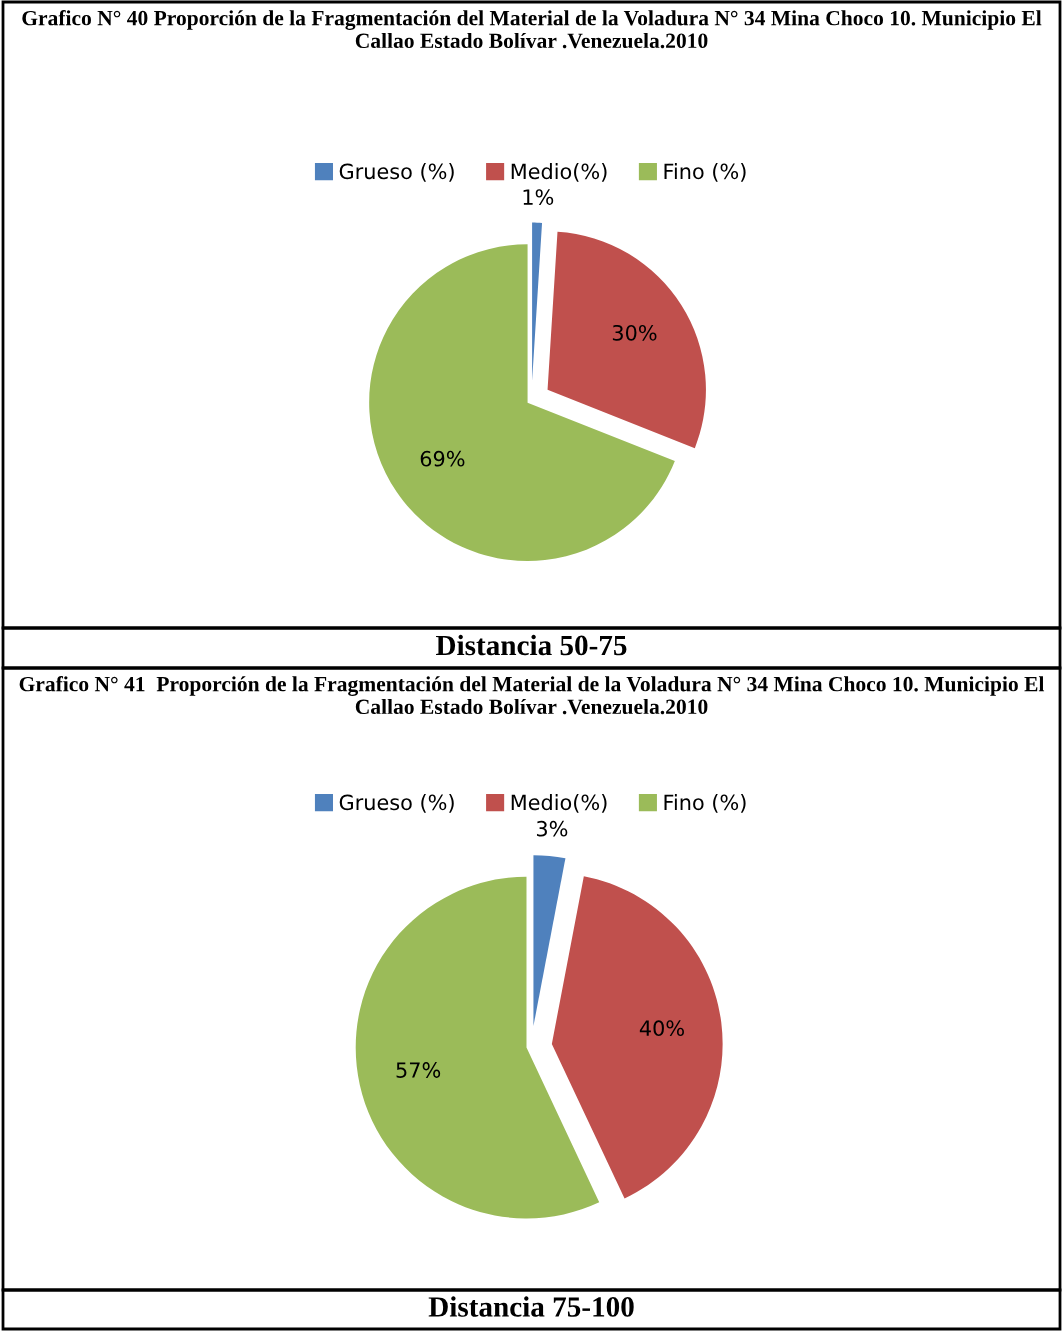 The image size is (1063, 1331). What do you see at coordinates (532, 29) in the screenshot?
I see `chart-title: Grafico N° 40 Proporción de la Fragmentación del Material de la Voladura N° 34 Mina Choco 10. Municipio El Callao Estado Bolívar .Venezuela.2010` at bounding box center [532, 29].